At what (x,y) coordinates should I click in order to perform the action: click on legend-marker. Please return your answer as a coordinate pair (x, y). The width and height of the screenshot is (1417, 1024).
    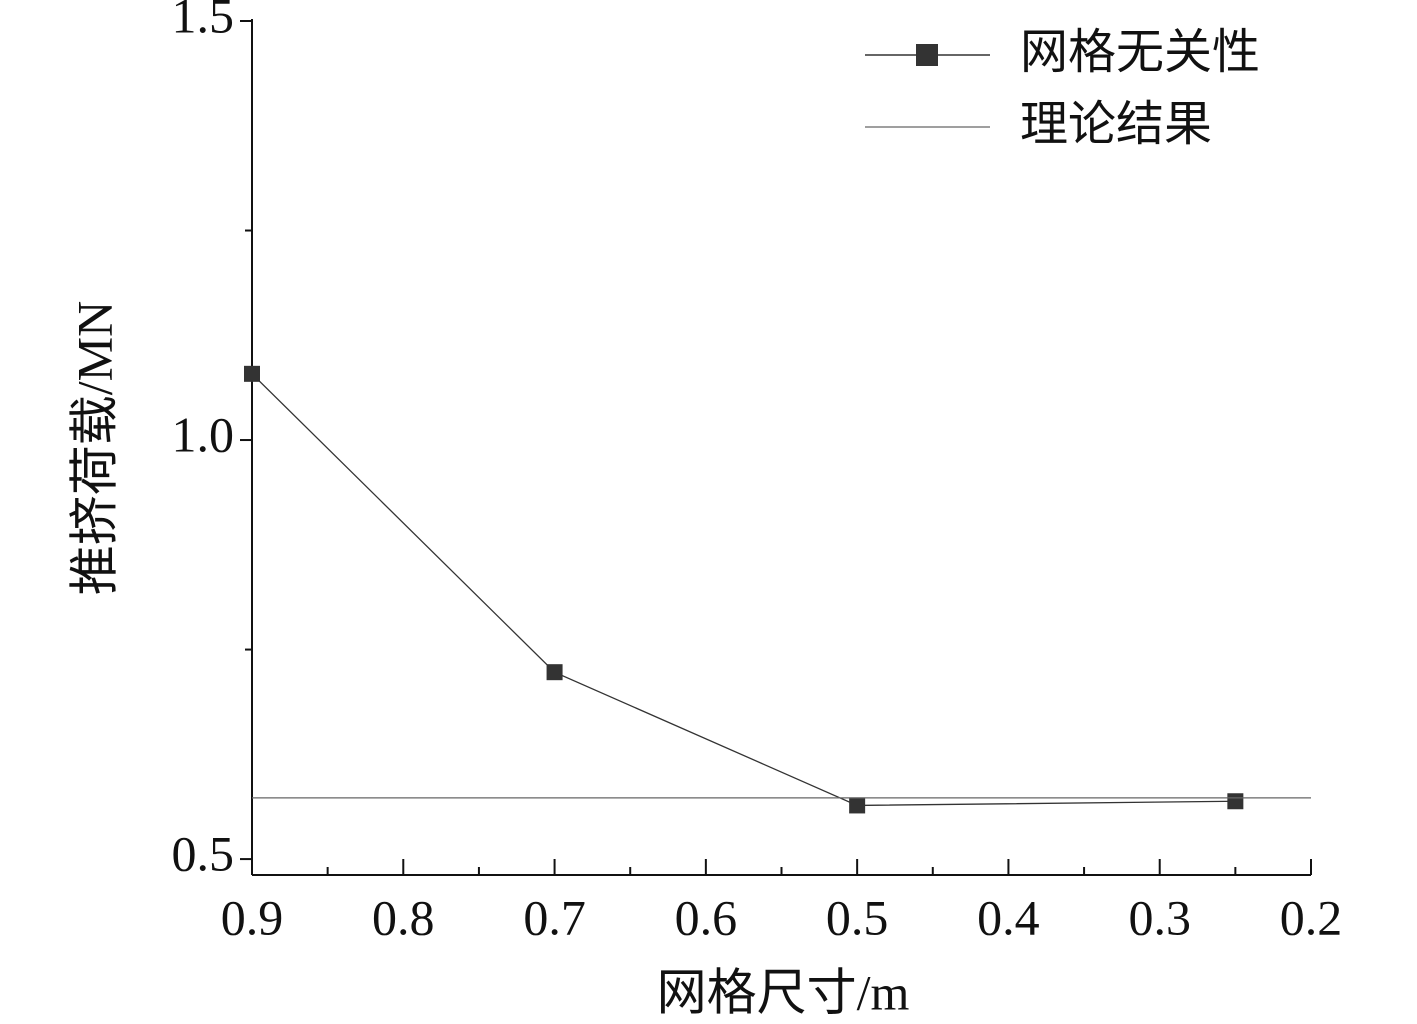
    Looking at the image, I should click on (927, 55).